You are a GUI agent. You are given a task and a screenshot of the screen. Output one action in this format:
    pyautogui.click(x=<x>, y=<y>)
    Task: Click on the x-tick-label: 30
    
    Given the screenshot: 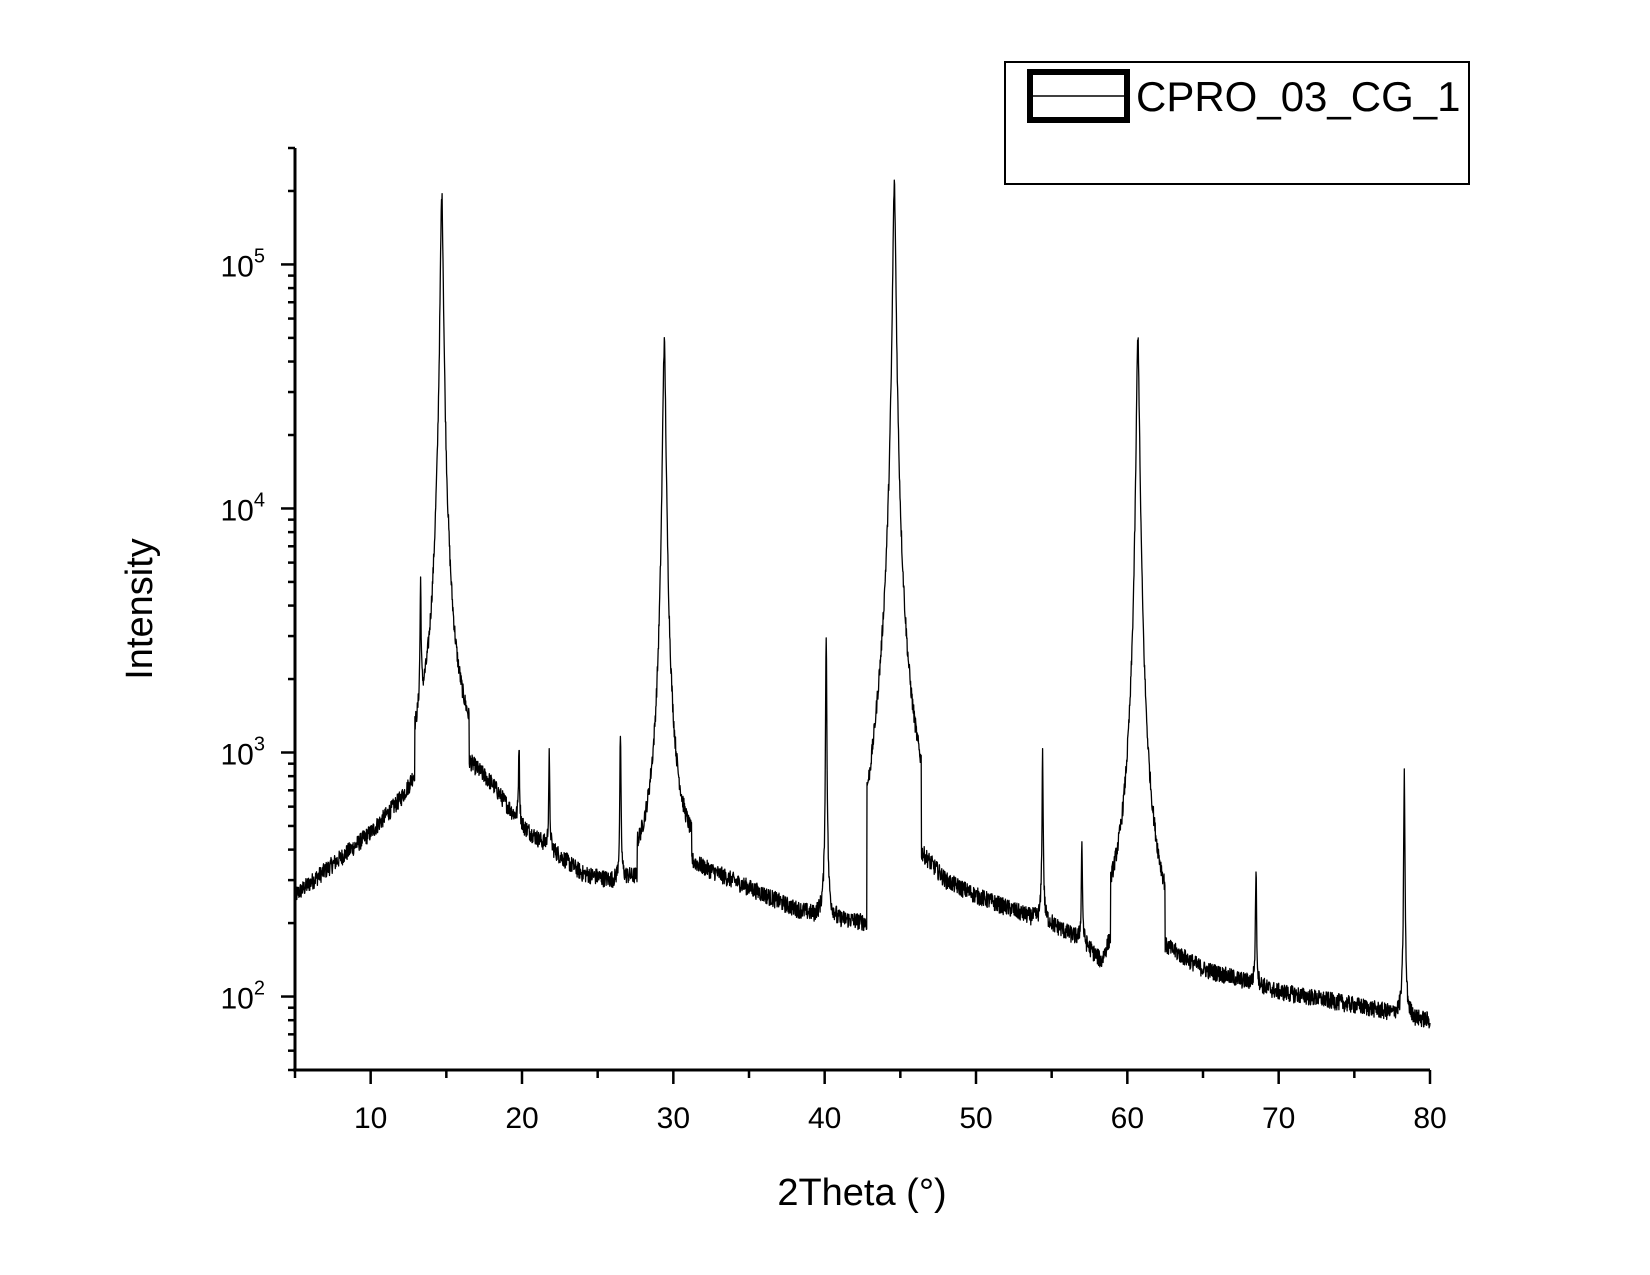 What is the action you would take?
    pyautogui.click(x=673, y=1118)
    